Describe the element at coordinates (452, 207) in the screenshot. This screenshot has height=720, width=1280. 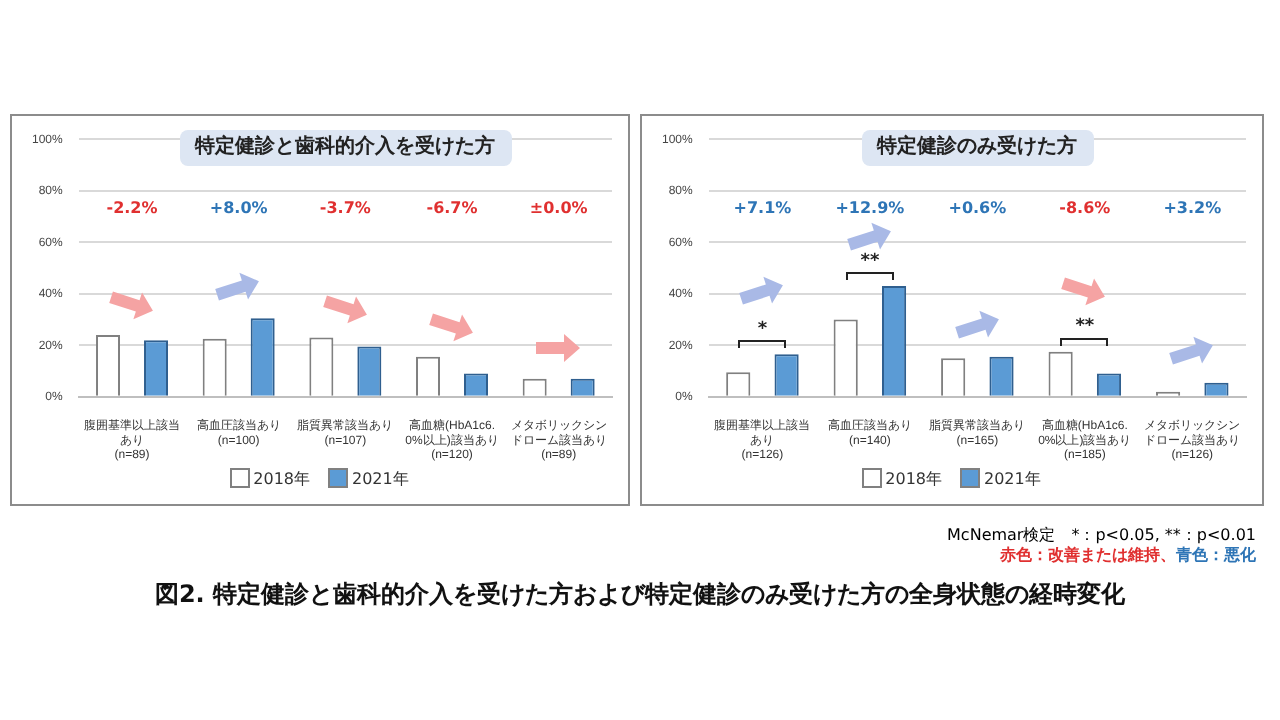
I see `annotation: -6.7%` at that location.